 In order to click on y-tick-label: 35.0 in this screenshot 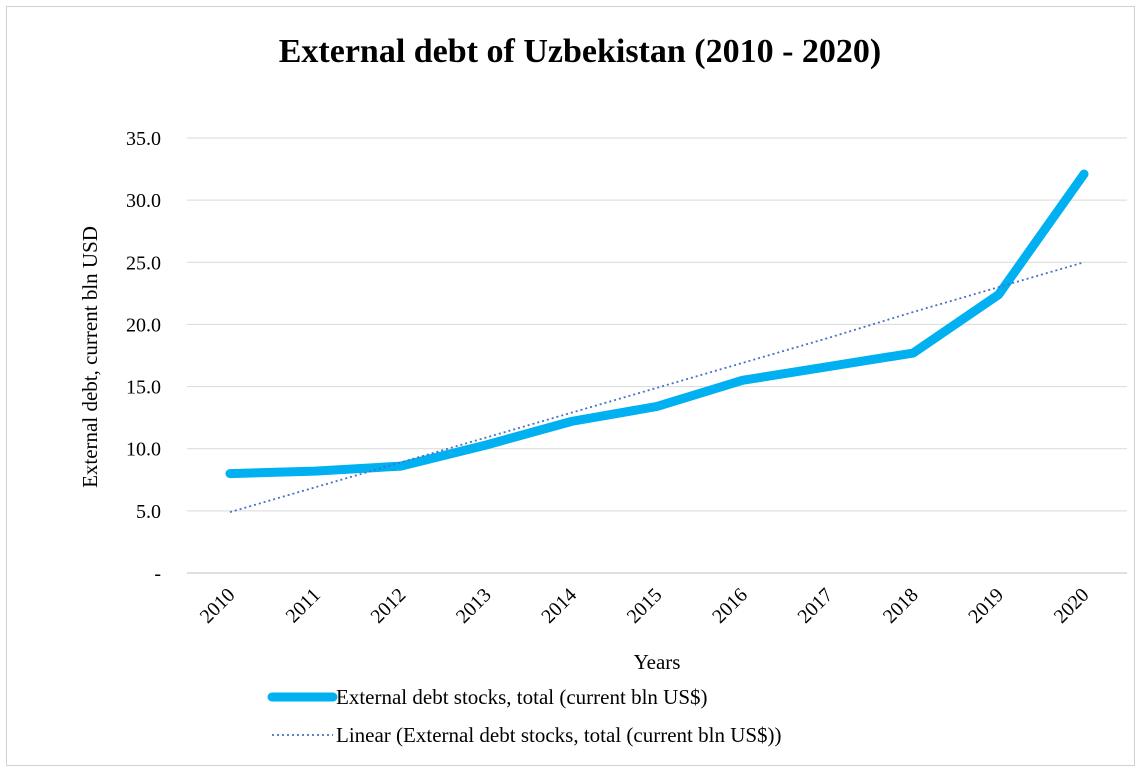, I will do `click(143, 139)`.